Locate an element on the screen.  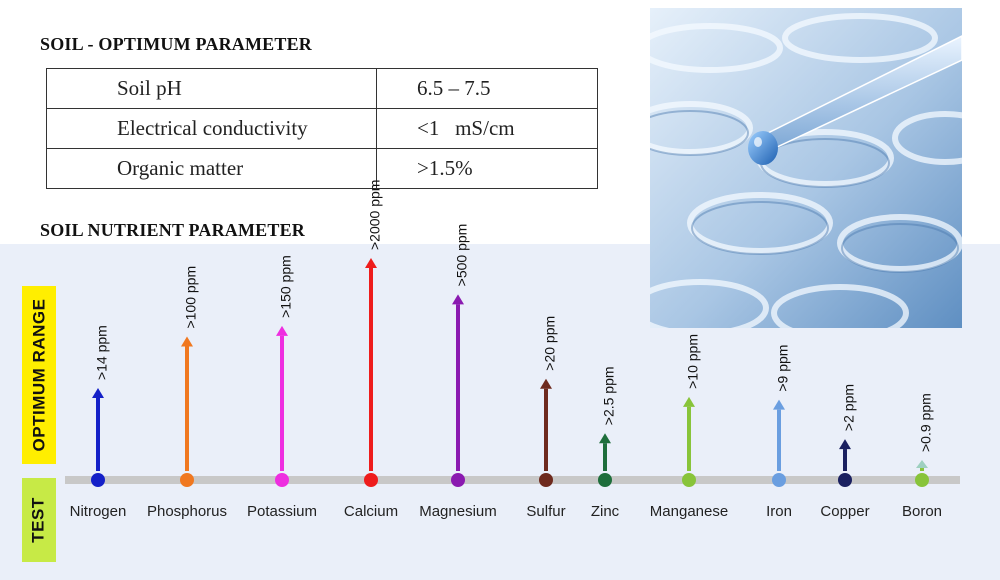
nutrient-label: Iron is located at coordinates (779, 511).